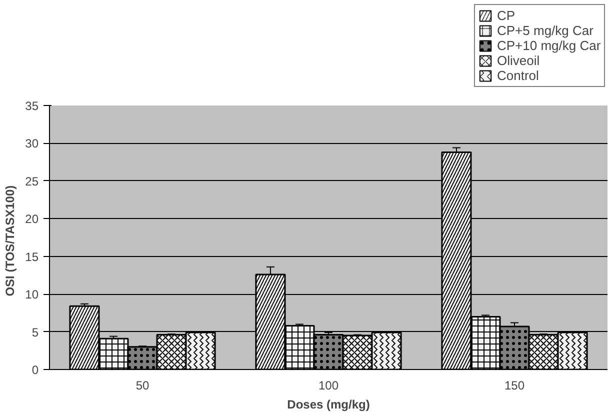 Image resolution: width=612 pixels, height=414 pixels. I want to click on y-tick-label: 5, so click(35, 332).